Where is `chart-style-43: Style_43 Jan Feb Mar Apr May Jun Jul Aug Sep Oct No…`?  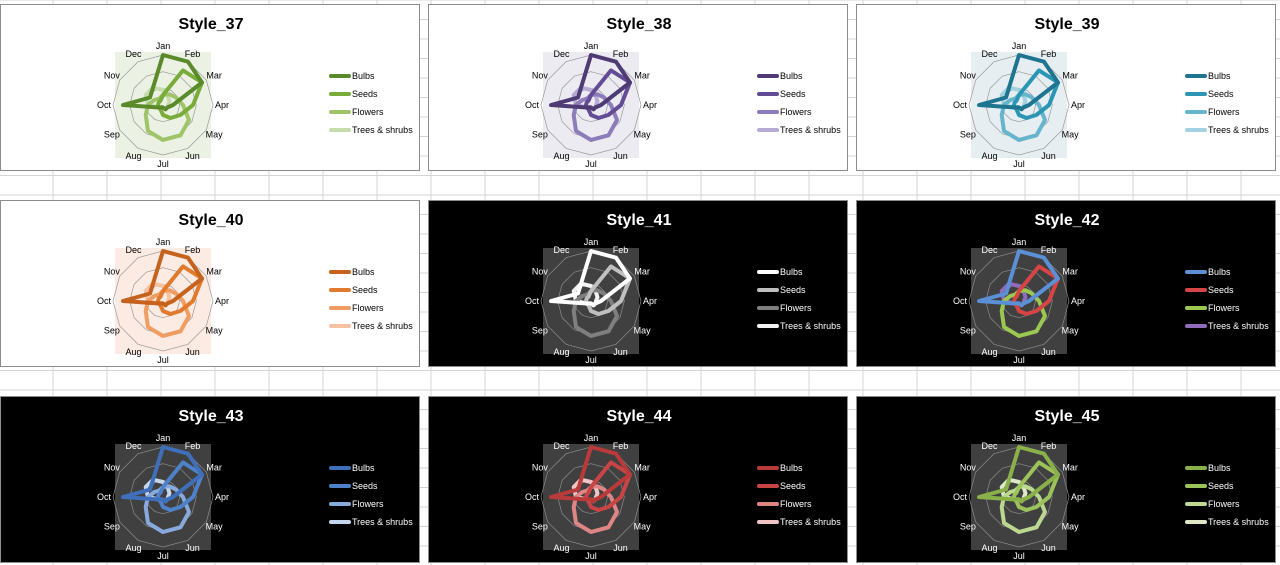 chart-style-43: Style_43 Jan Feb Mar Apr May Jun Jul Aug Sep Oct No… is located at coordinates (210, 479).